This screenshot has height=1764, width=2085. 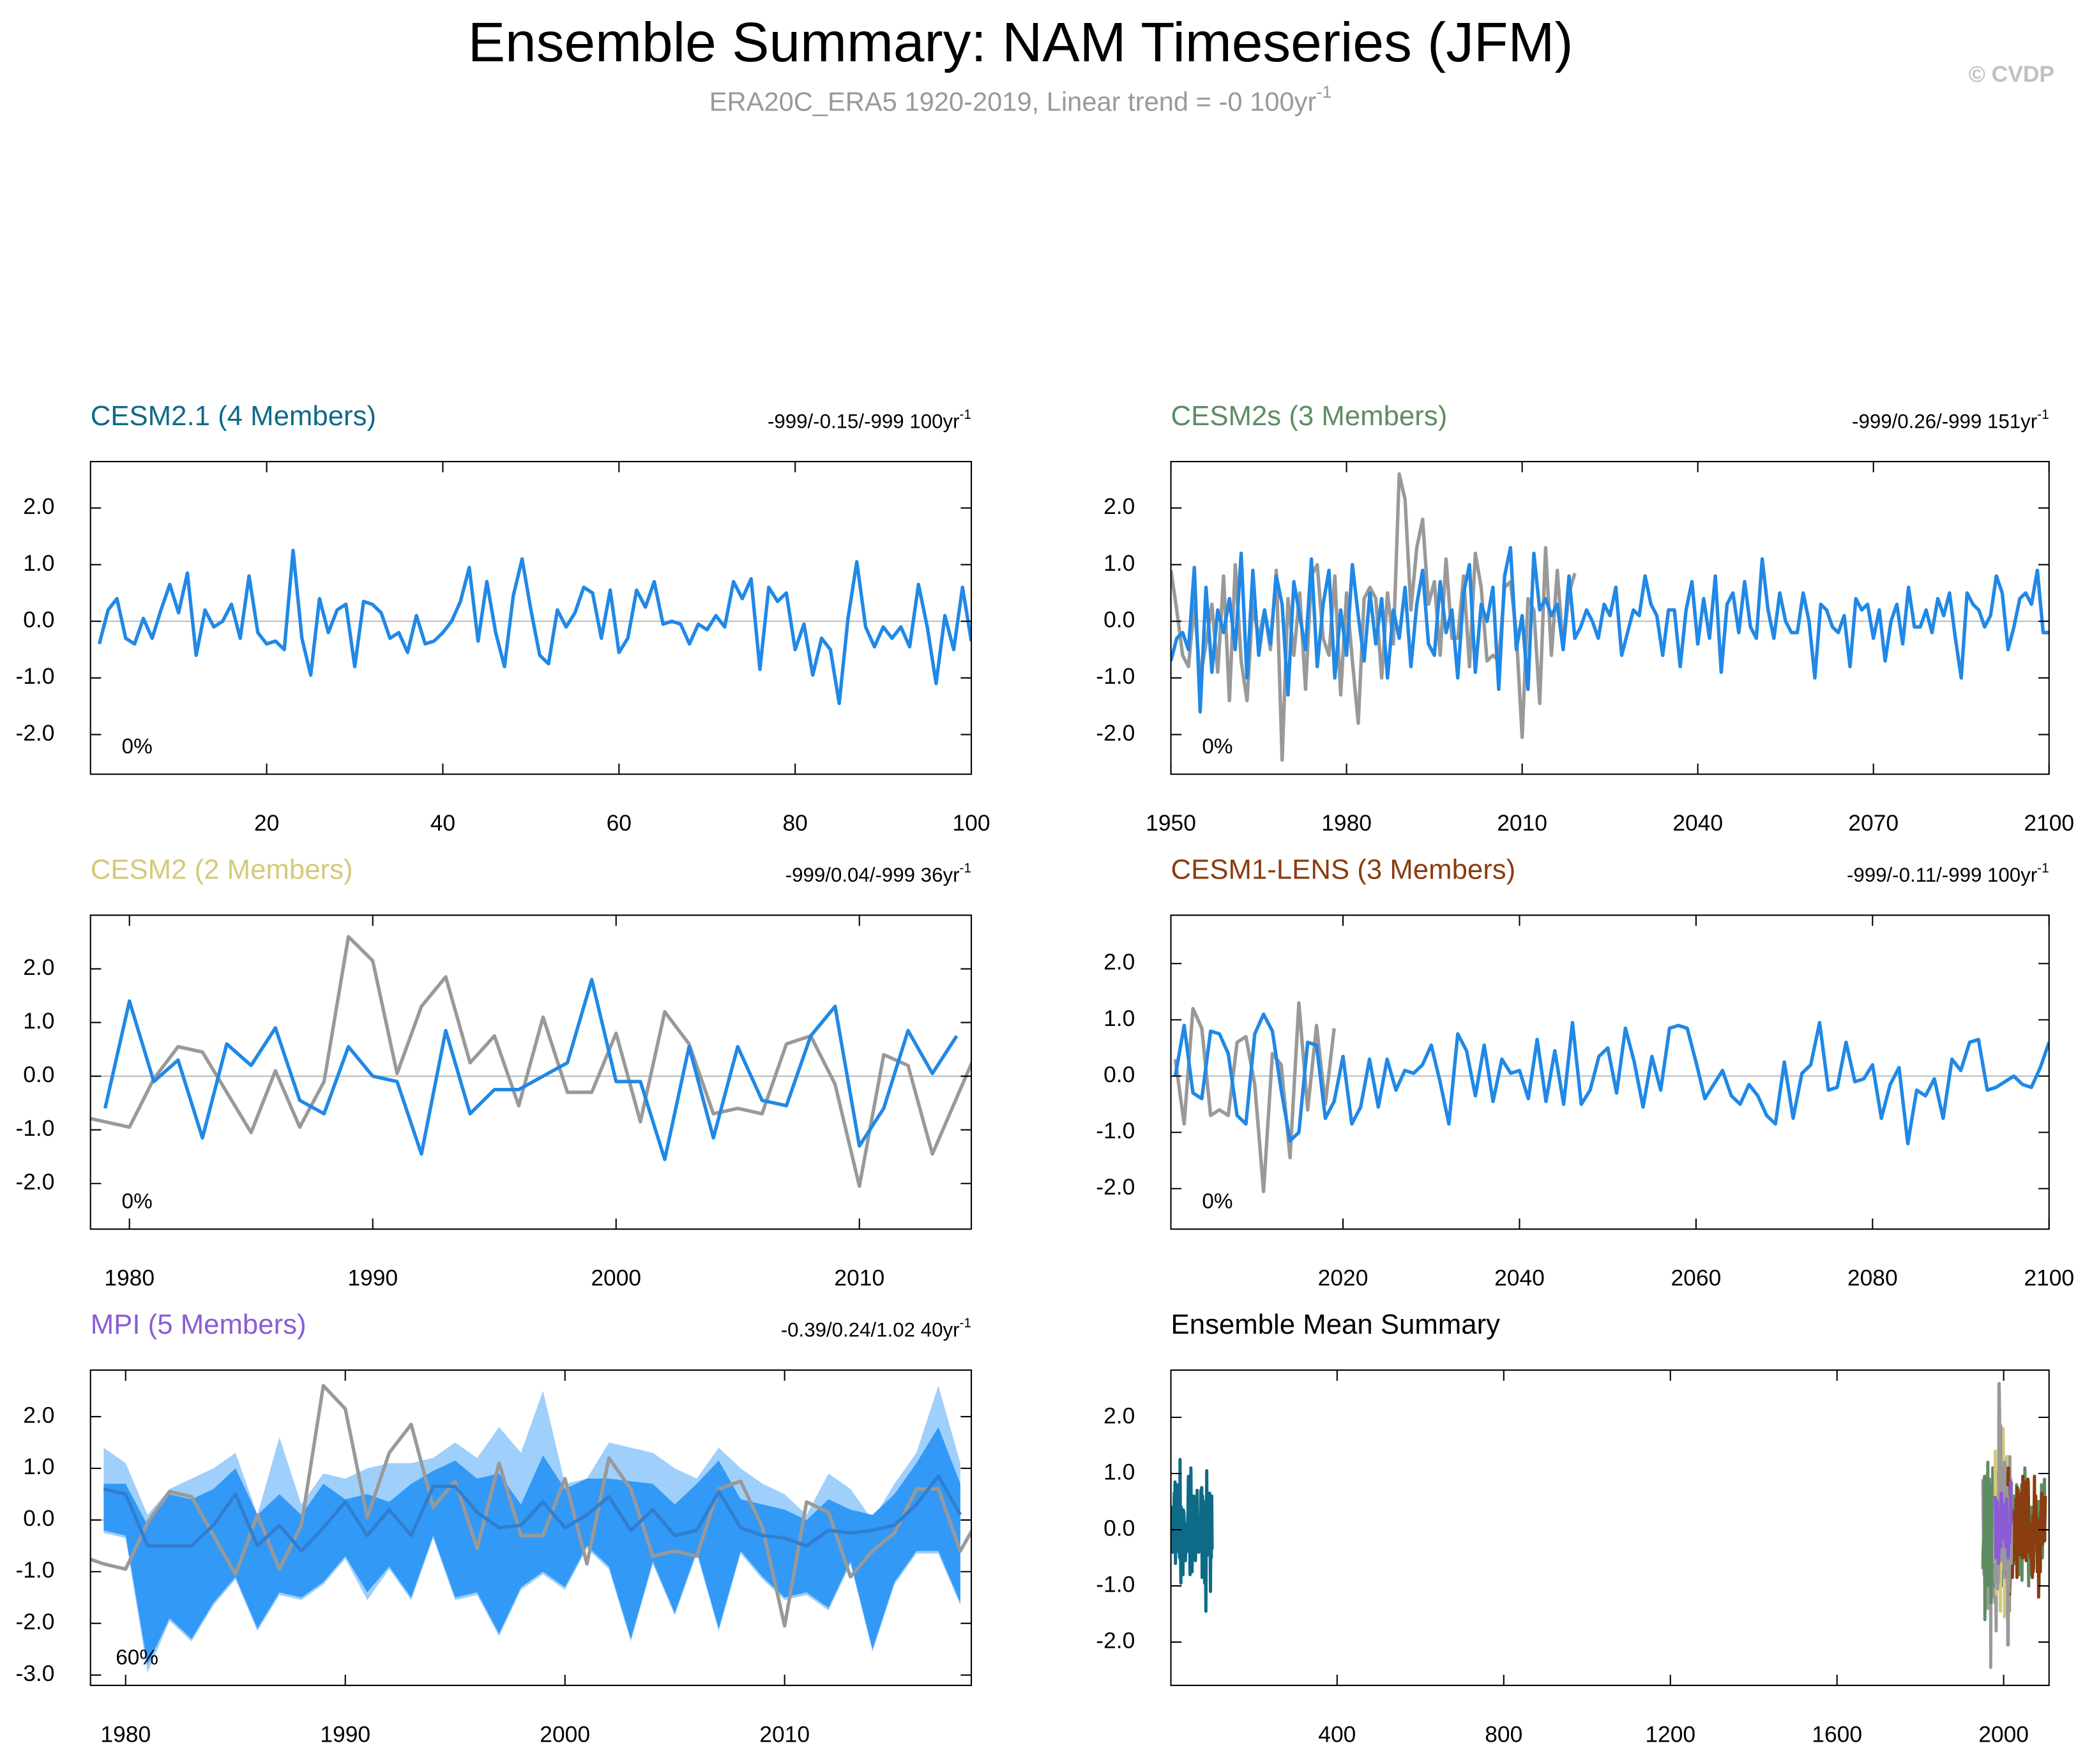 What do you see at coordinates (1343, 1278) in the screenshot?
I see `x-tick-label: 2020` at bounding box center [1343, 1278].